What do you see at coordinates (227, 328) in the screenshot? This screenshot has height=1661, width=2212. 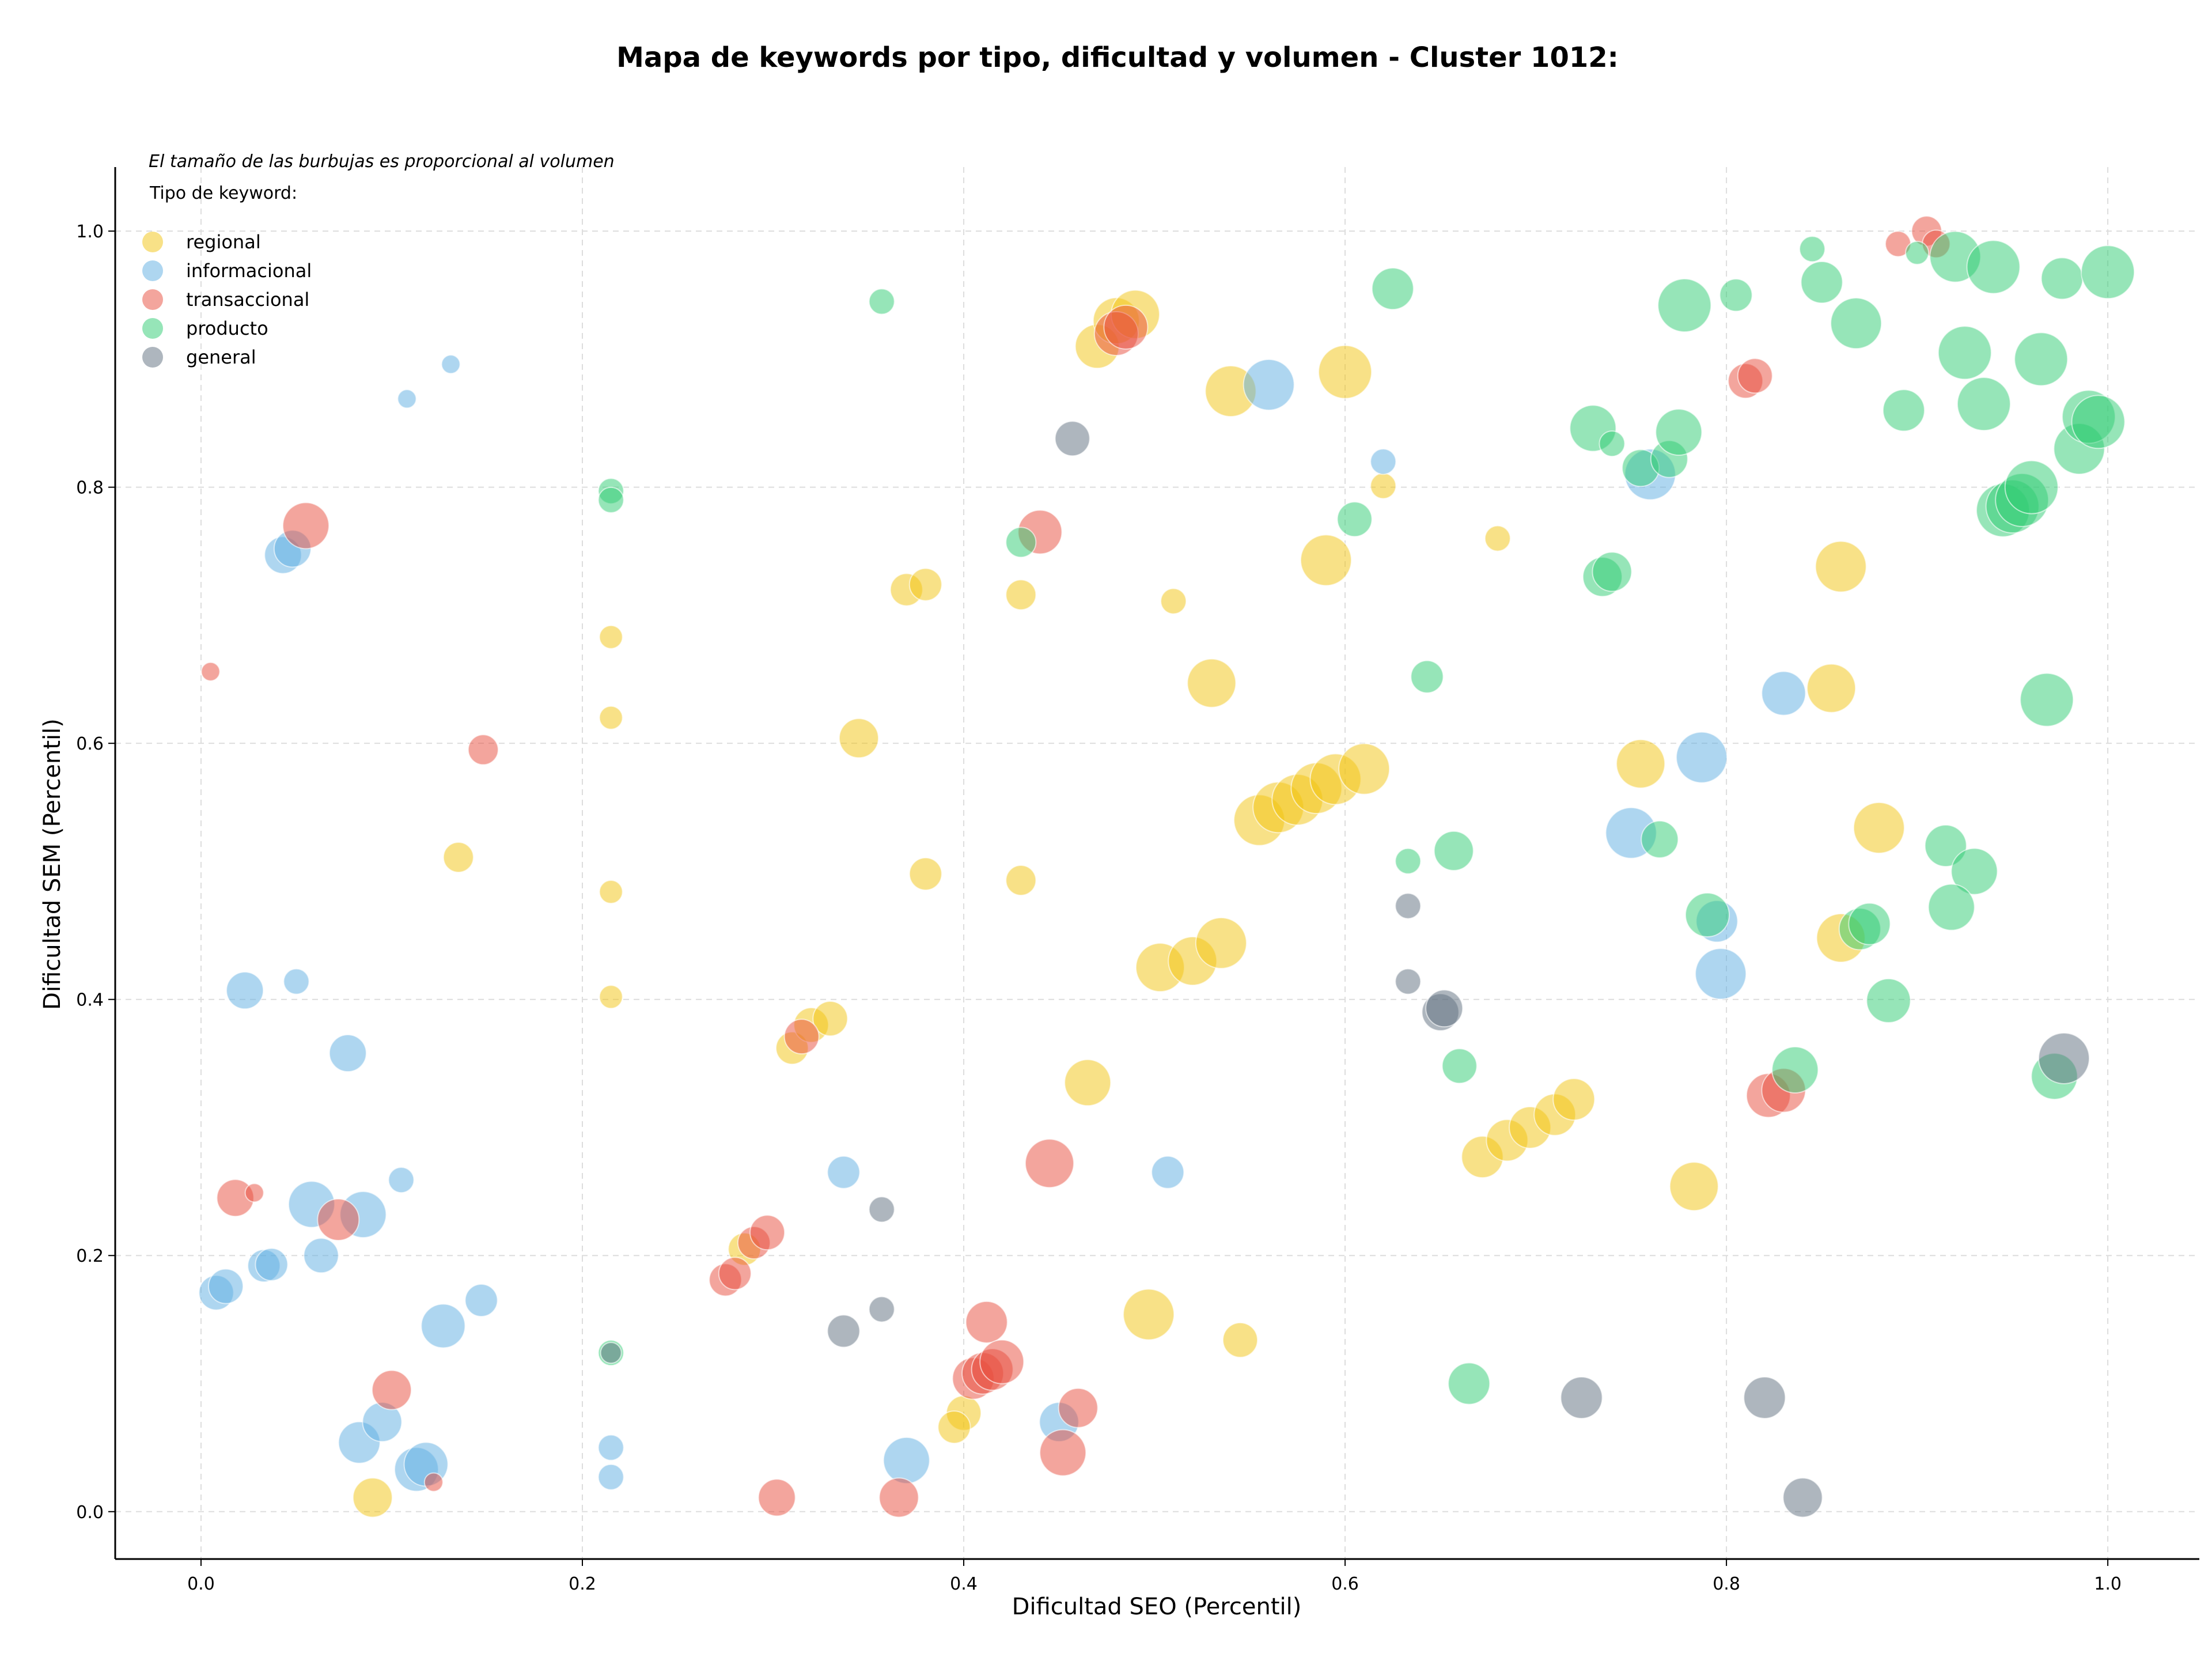 I see `legend-label: producto` at bounding box center [227, 328].